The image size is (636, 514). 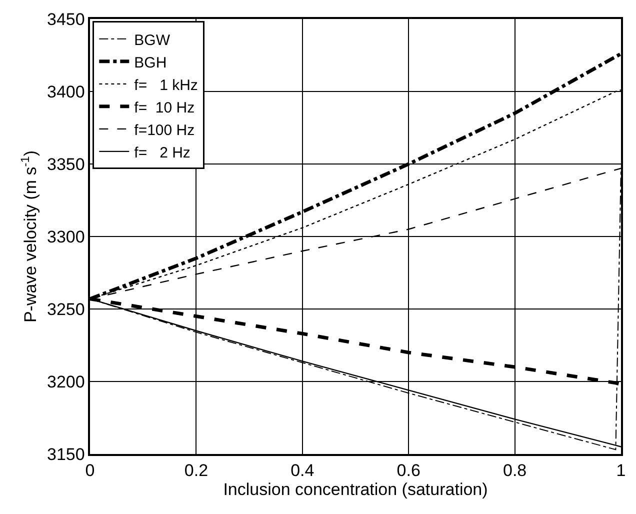 I want to click on legend-label: f= 10 Hz, so click(x=164, y=107).